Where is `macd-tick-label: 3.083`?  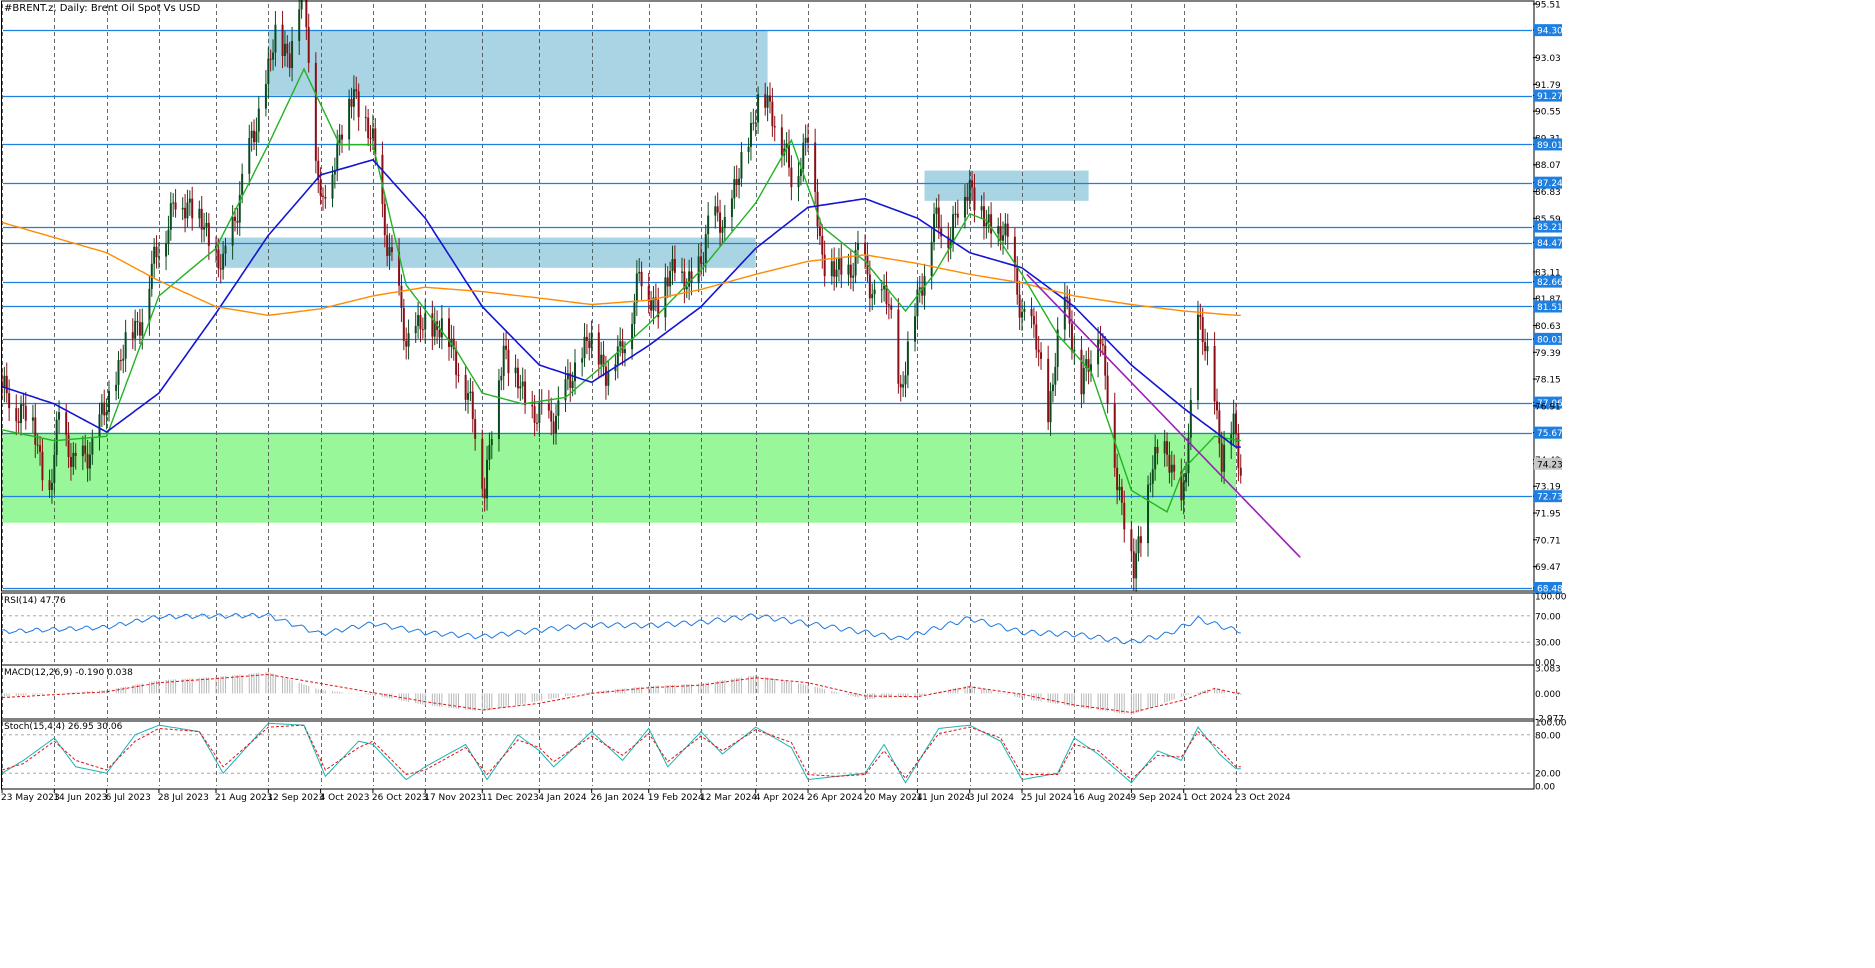
macd-tick-label: 3.083 is located at coordinates (1548, 670).